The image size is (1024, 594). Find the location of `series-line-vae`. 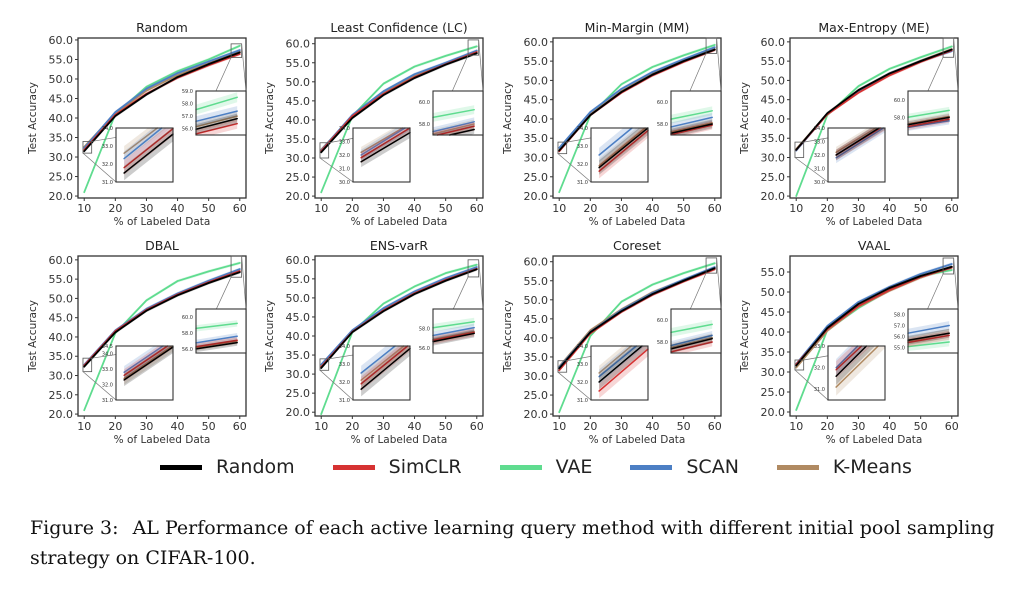

series-line-vae is located at coordinates (216, 103).